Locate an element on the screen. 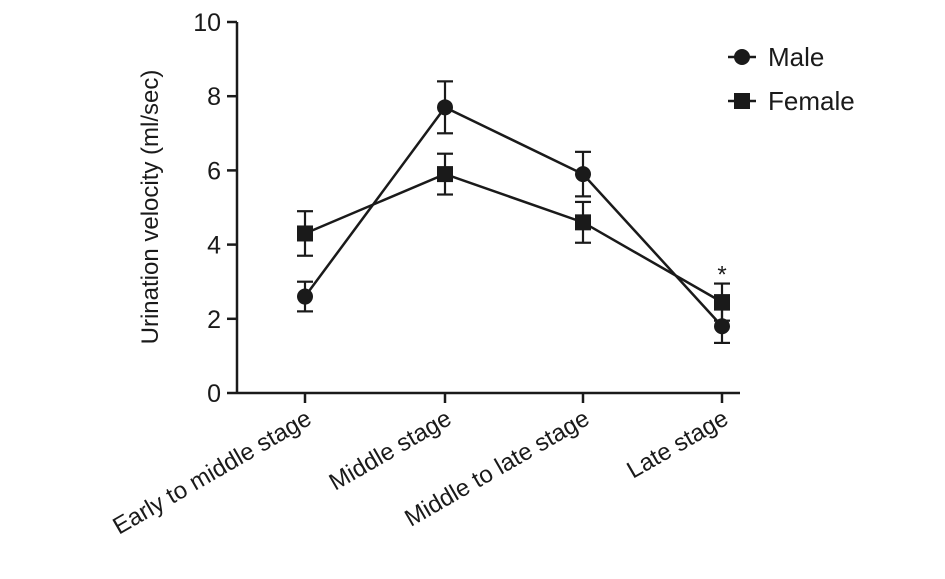 Image resolution: width=945 pixels, height=579 pixels. x-tick-label: Early to middle stage is located at coordinates (212, 472).